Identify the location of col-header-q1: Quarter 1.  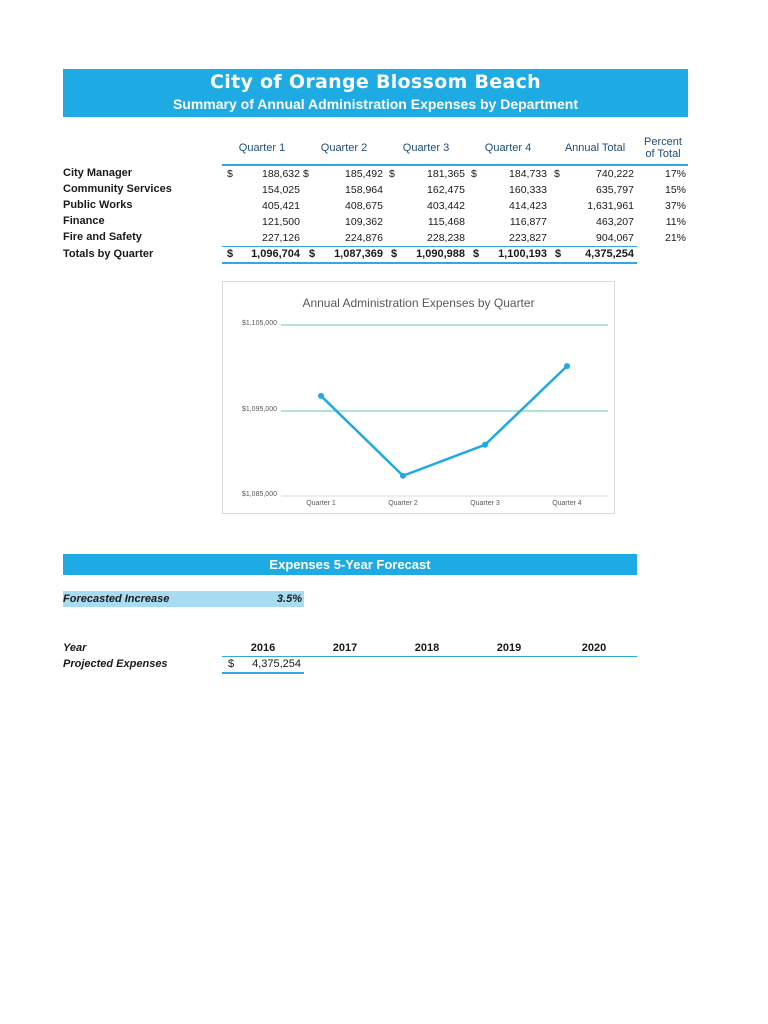
(262, 148).